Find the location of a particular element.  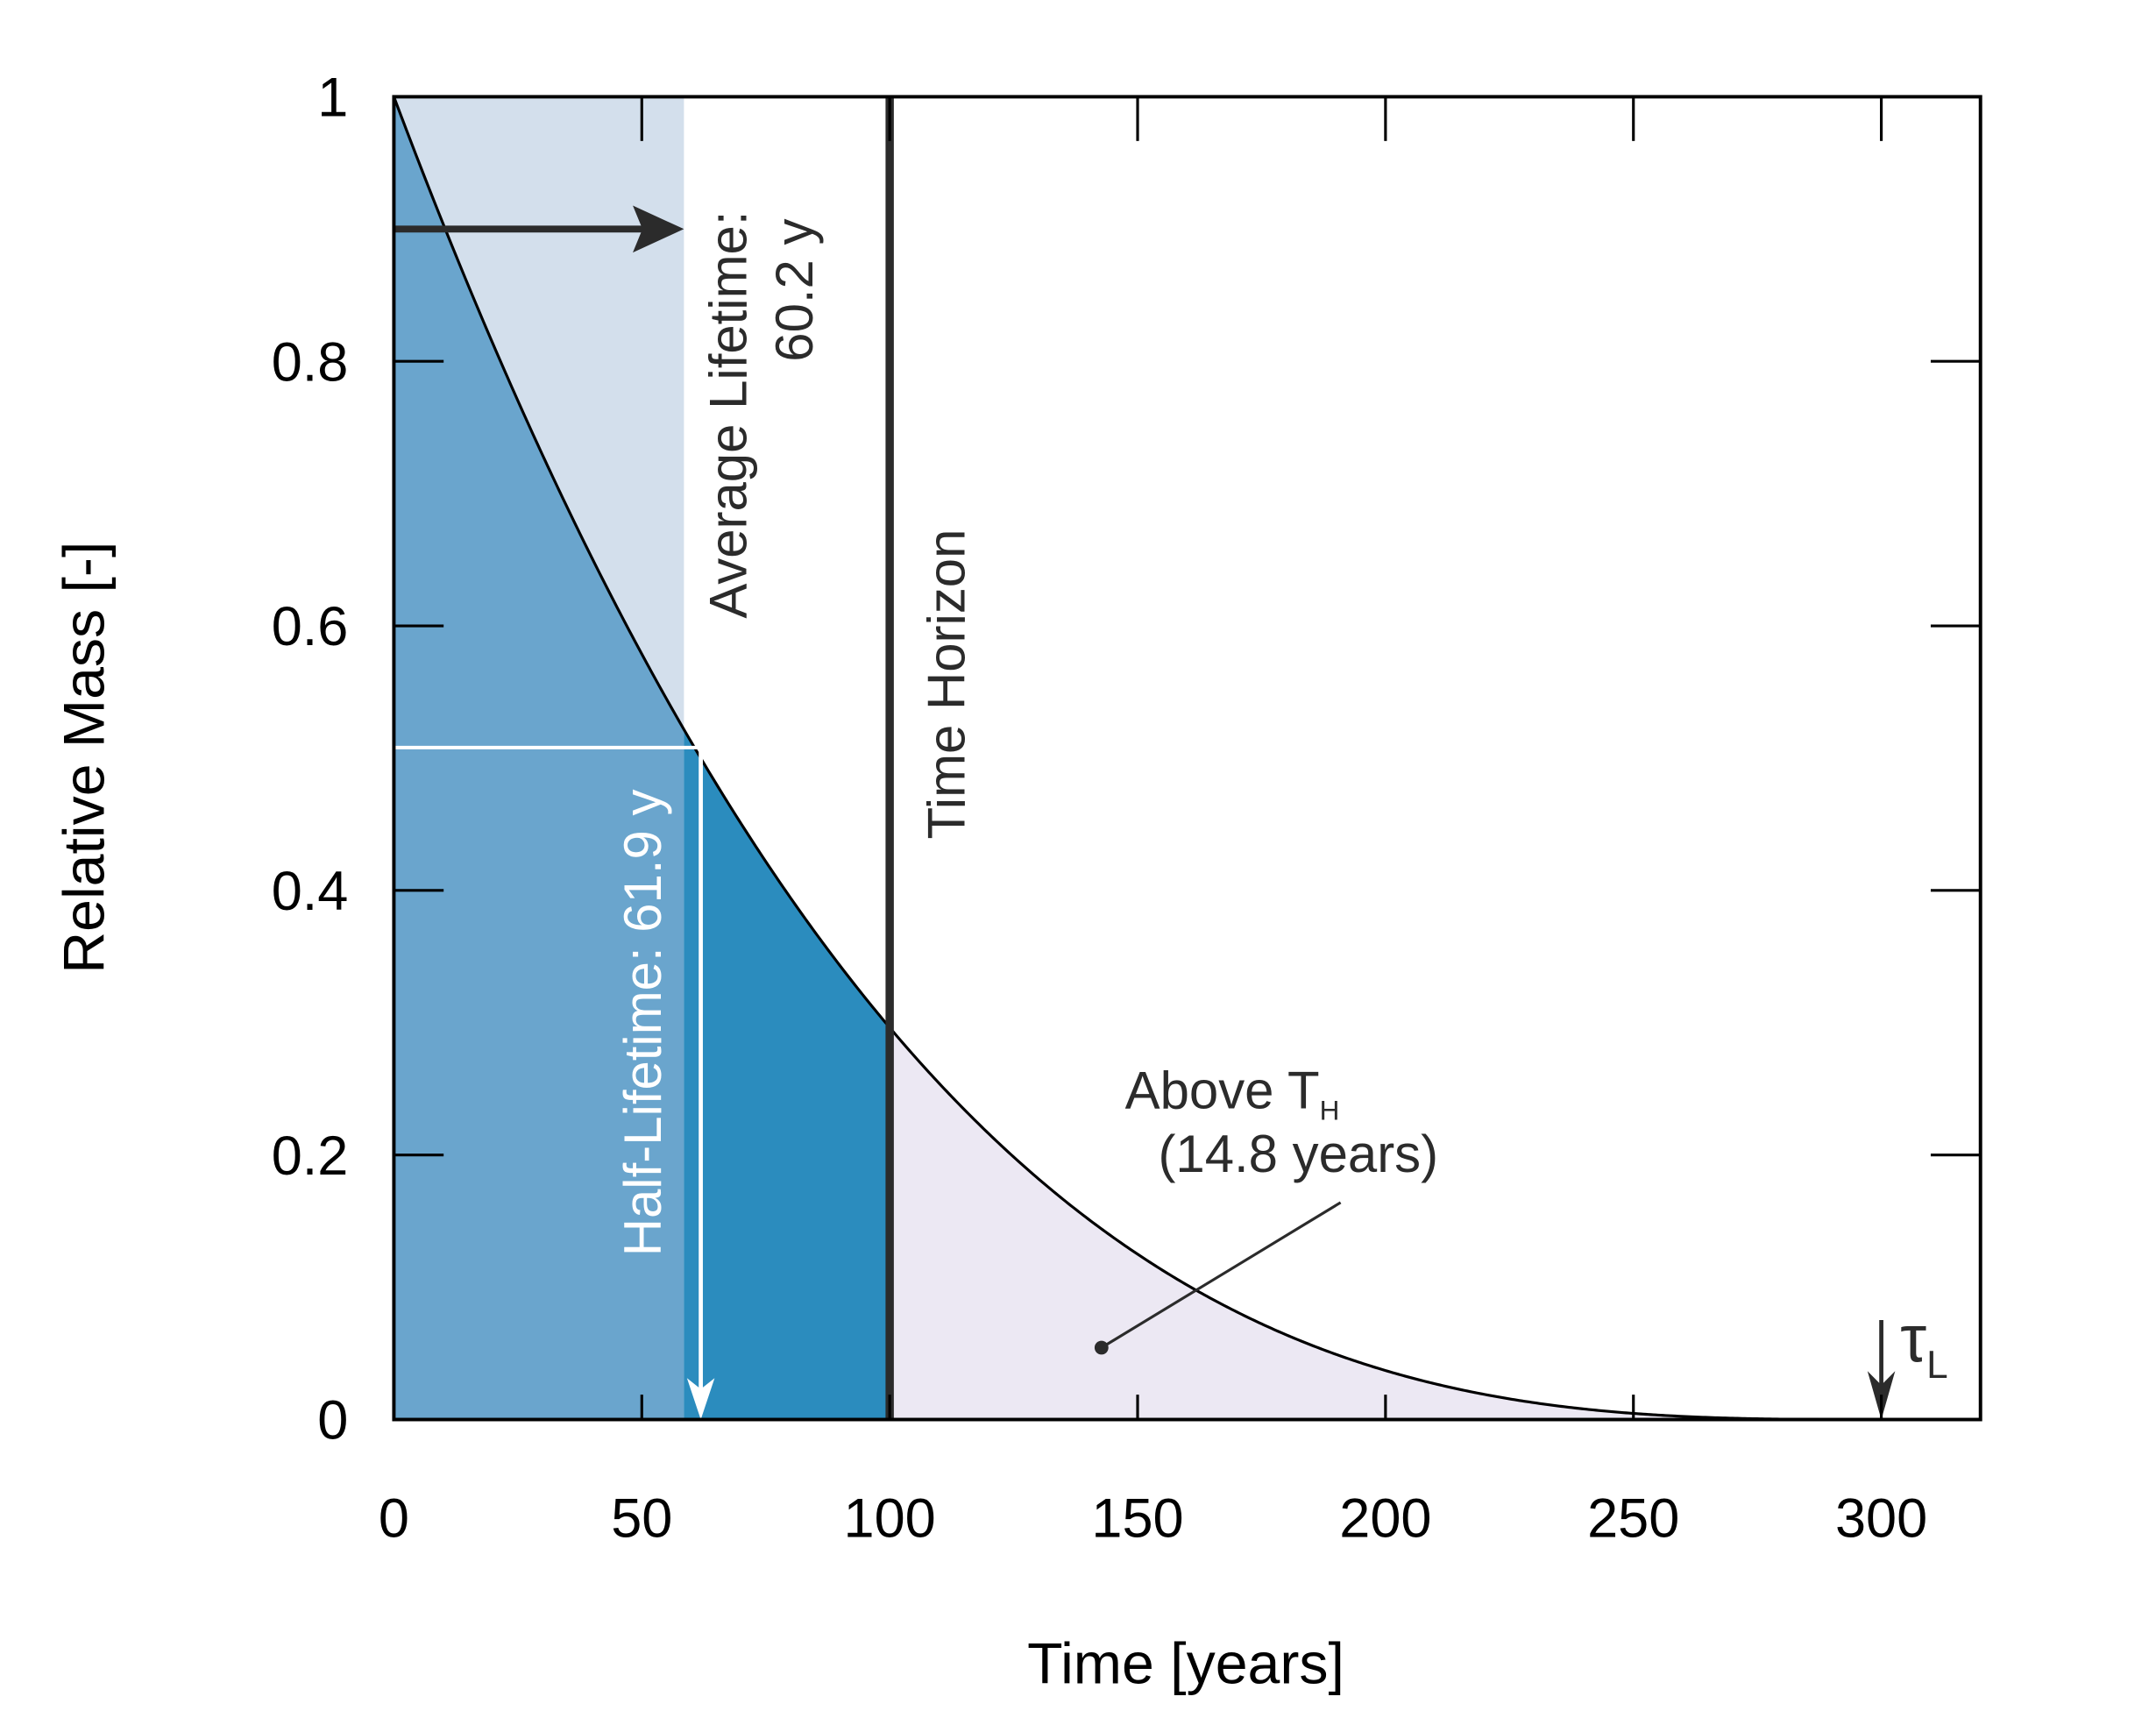

below-curve-to-horizon is located at coordinates (787, 1074).